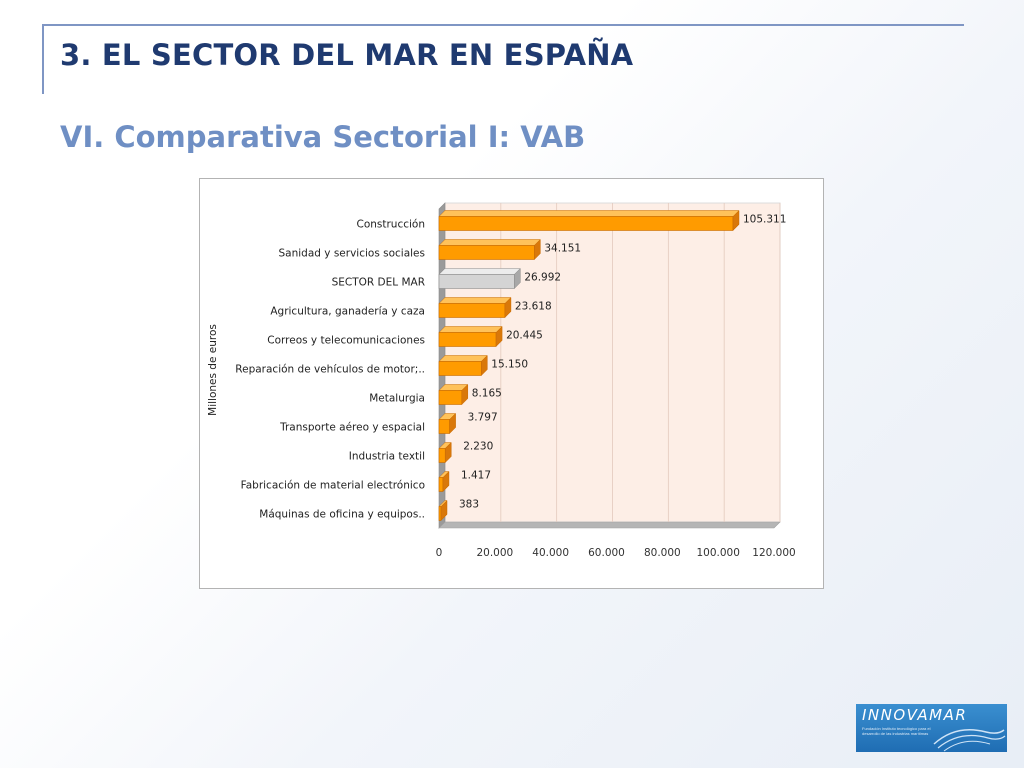 This screenshot has width=1024, height=768. I want to click on y-axis-title: Millones de euros, so click(213, 370).